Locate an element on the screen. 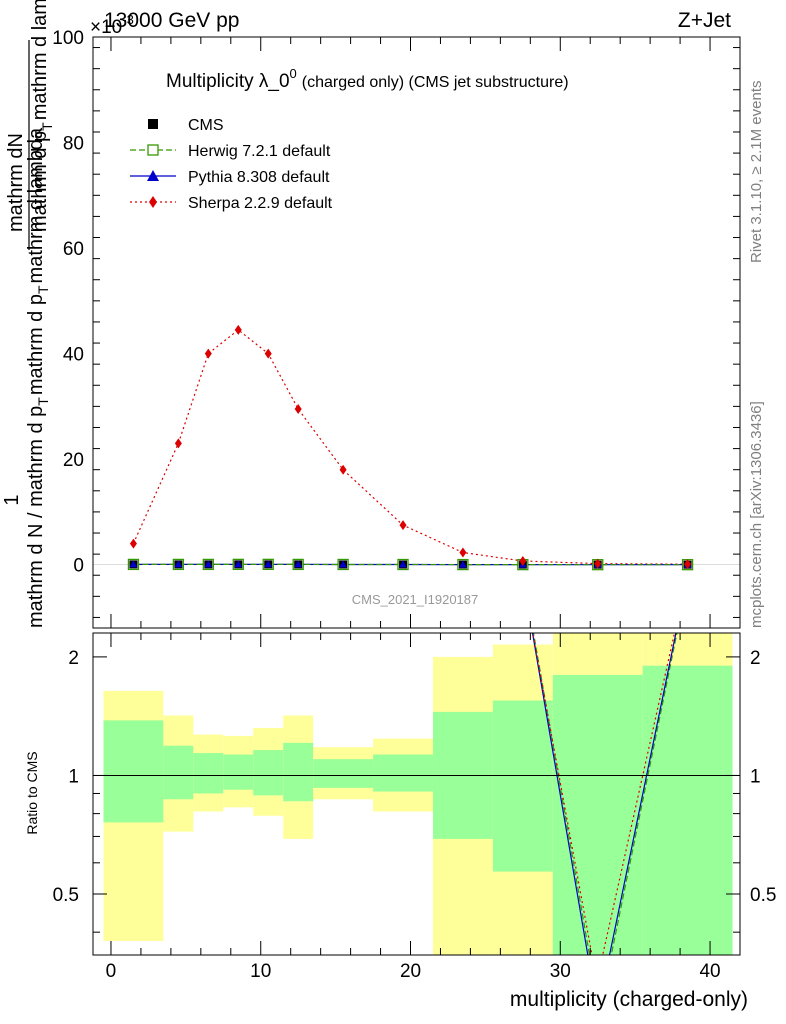 This screenshot has width=786, height=1024. plot-title-sup: 0 is located at coordinates (293, 73).